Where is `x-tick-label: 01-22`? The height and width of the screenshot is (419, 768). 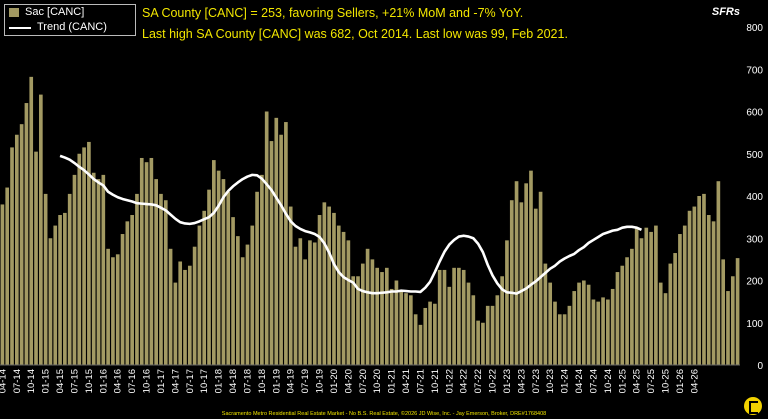
x-tick-label: 01-22 is located at coordinates (449, 381).